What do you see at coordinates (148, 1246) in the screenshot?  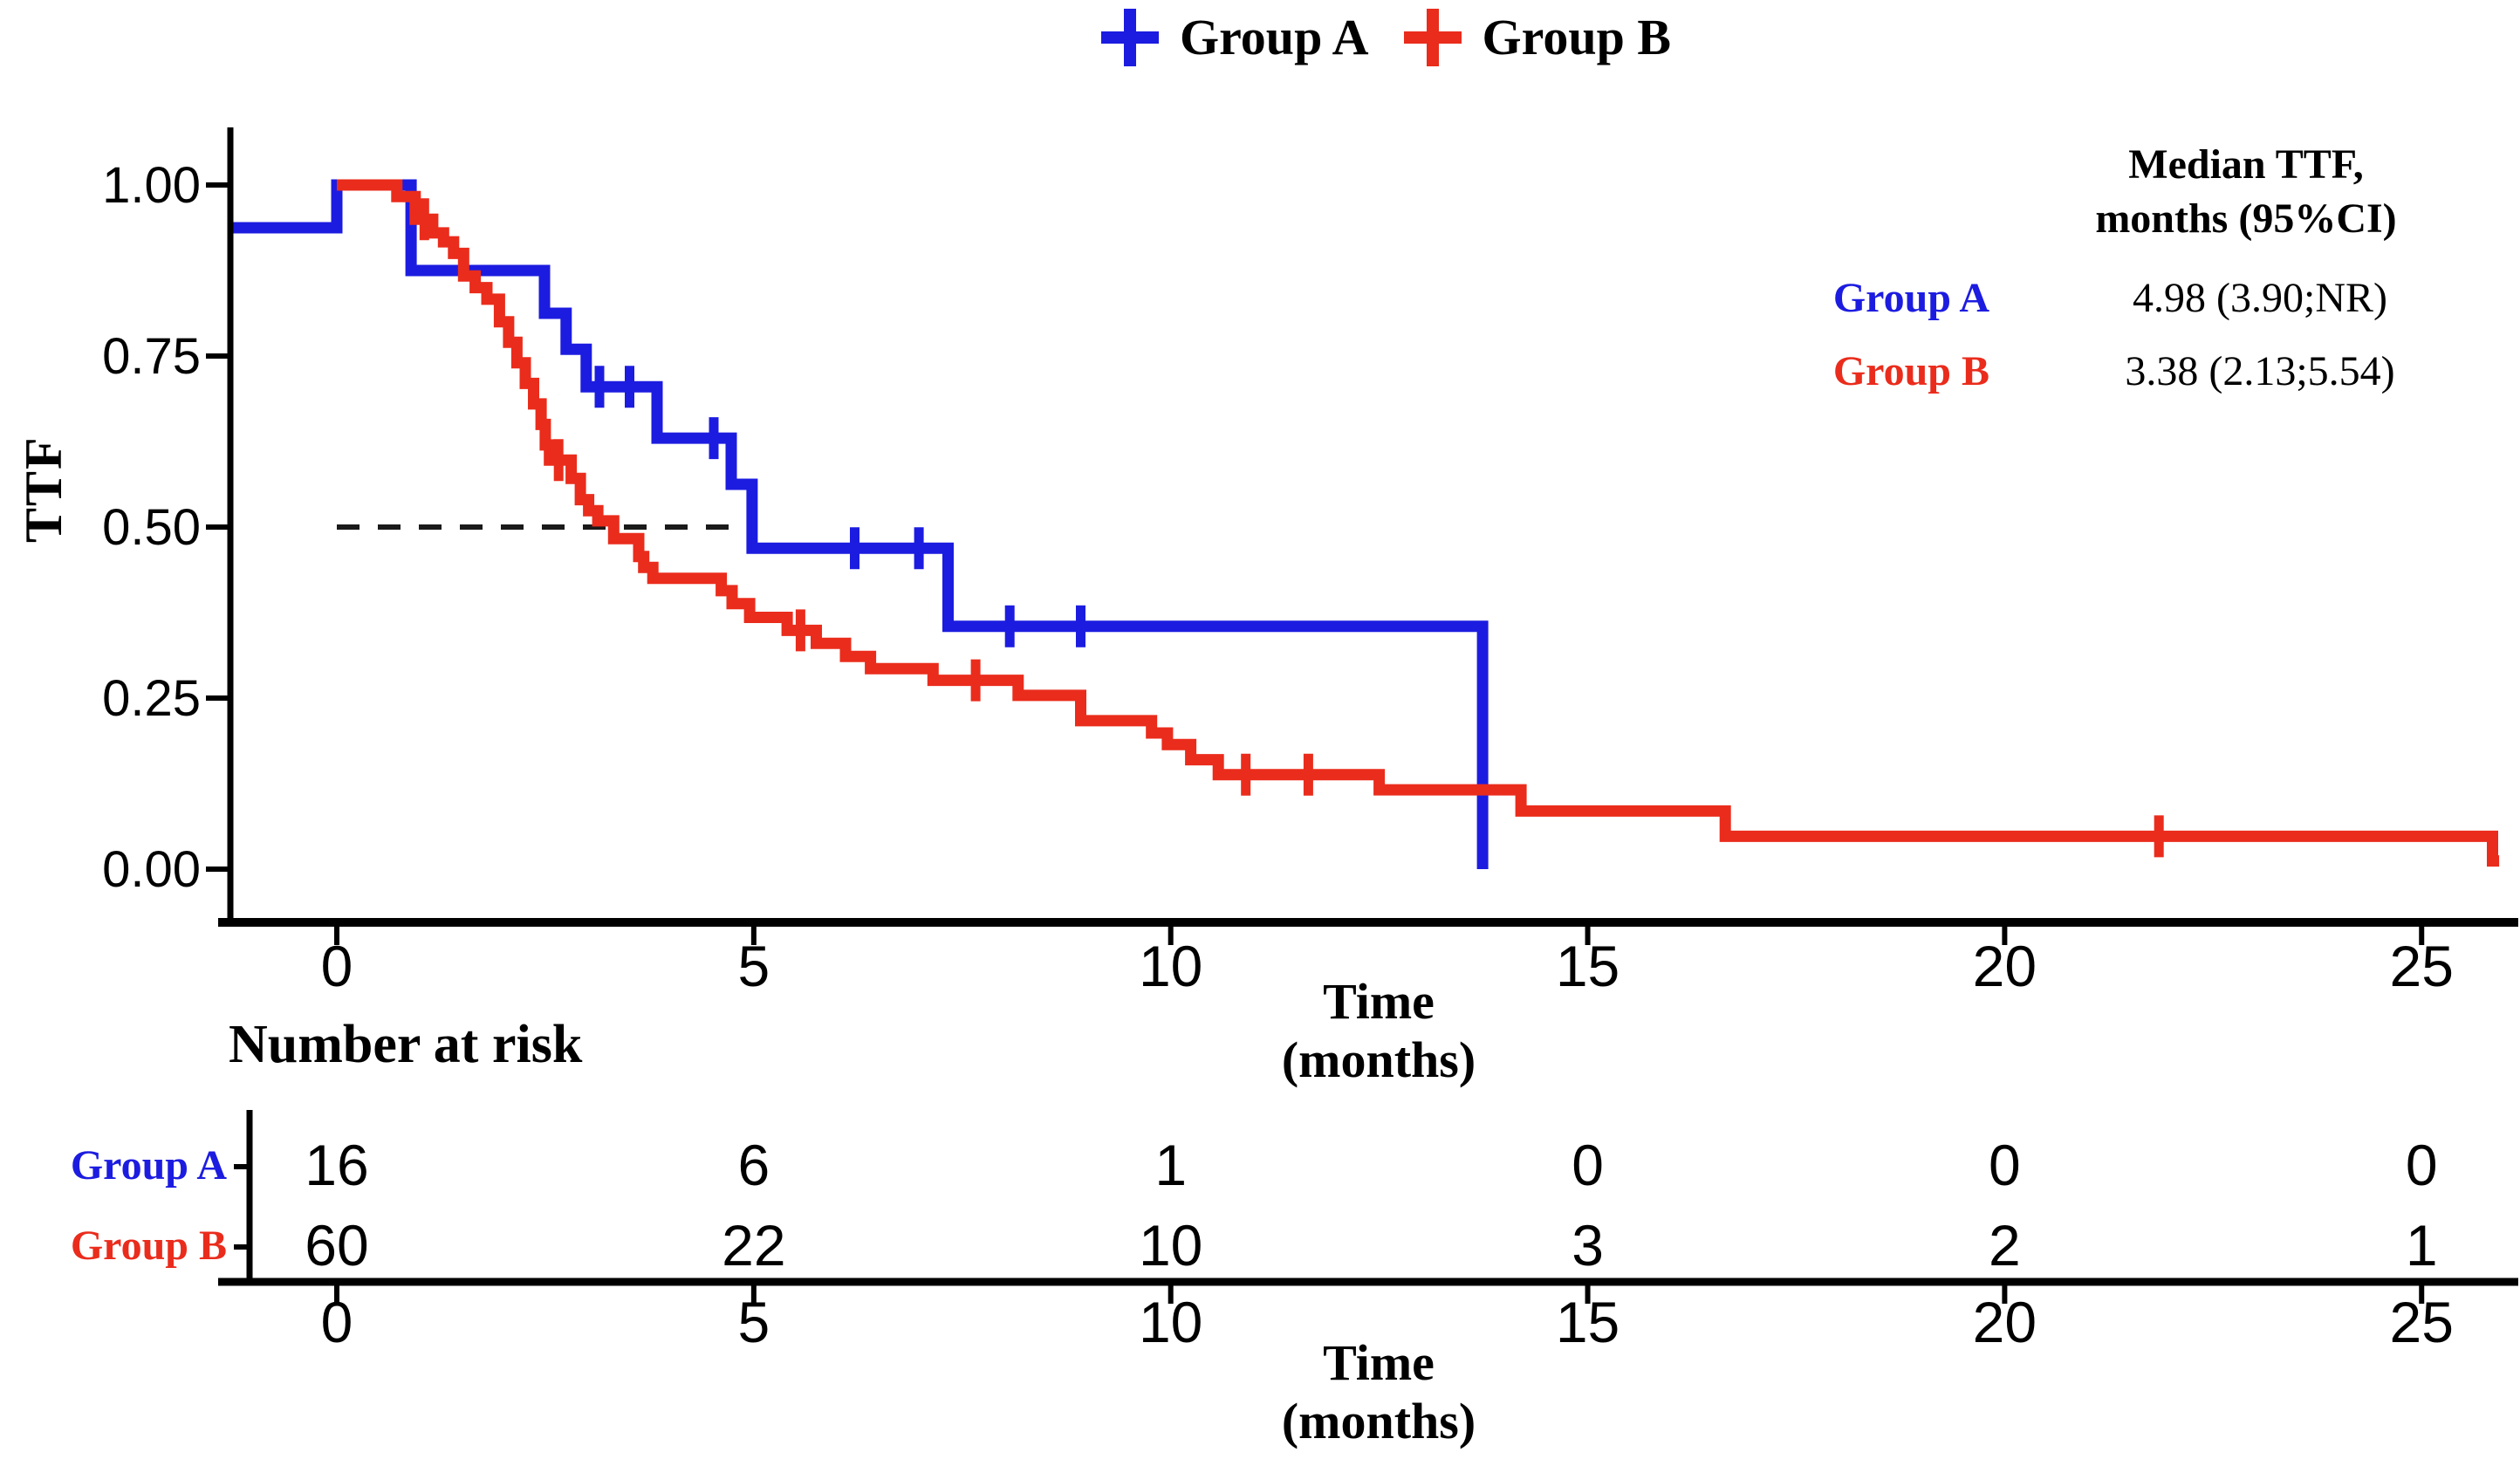 I see `risk-row-label-group-b: Group B` at bounding box center [148, 1246].